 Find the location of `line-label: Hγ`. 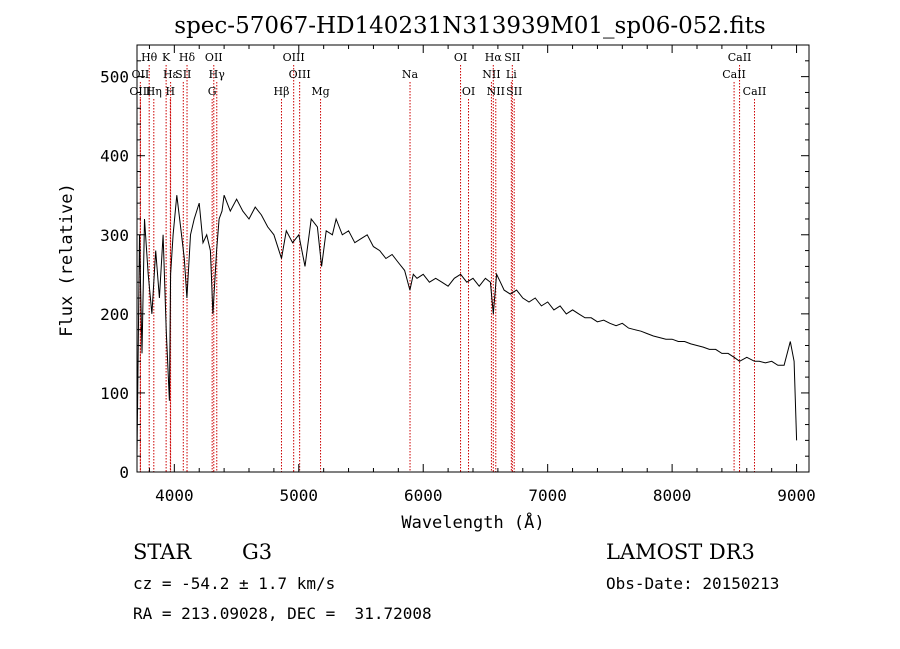

line-label: Hγ is located at coordinates (217, 74).